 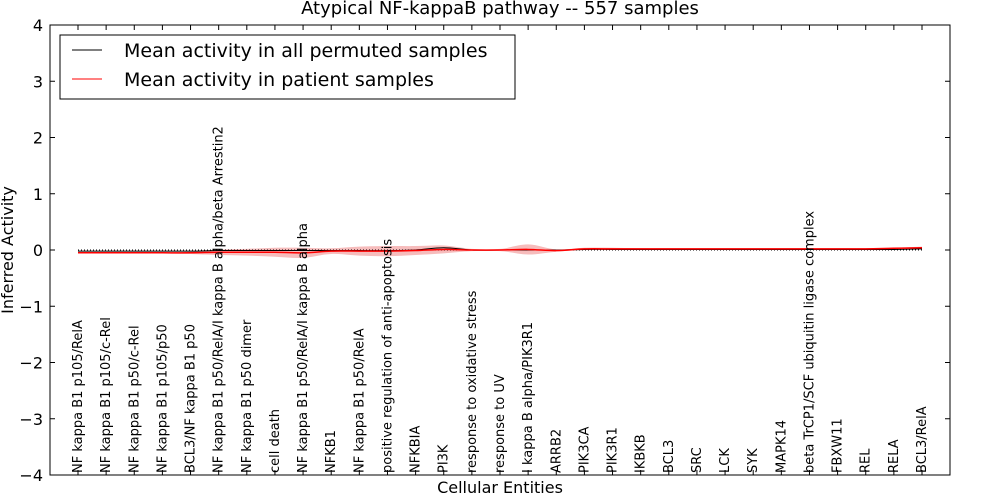 I want to click on x-tick-label: NF kappa B1 p105/RelA, so click(x=78, y=396).